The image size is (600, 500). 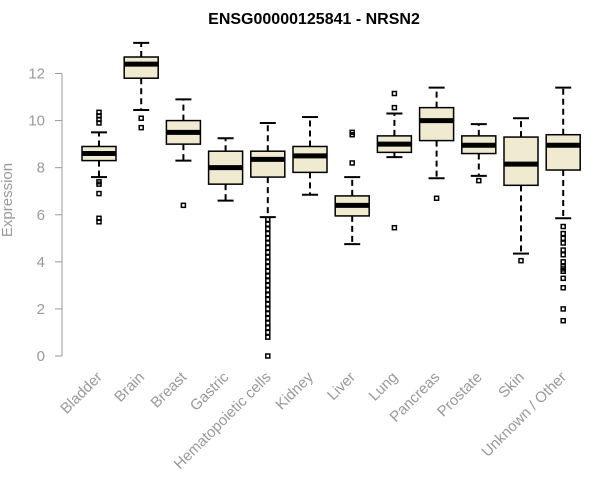 I want to click on box-liver, so click(x=352, y=187).